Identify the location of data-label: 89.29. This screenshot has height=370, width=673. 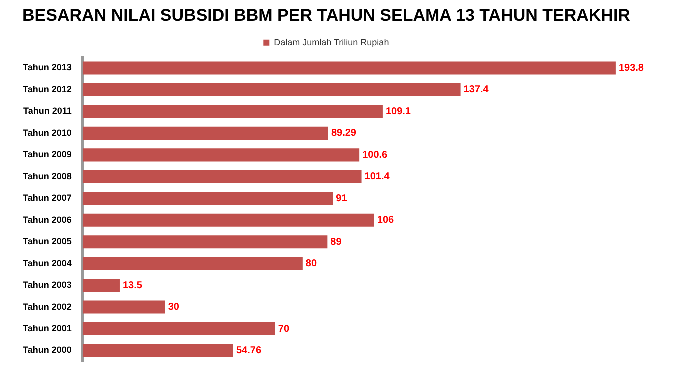
(344, 134).